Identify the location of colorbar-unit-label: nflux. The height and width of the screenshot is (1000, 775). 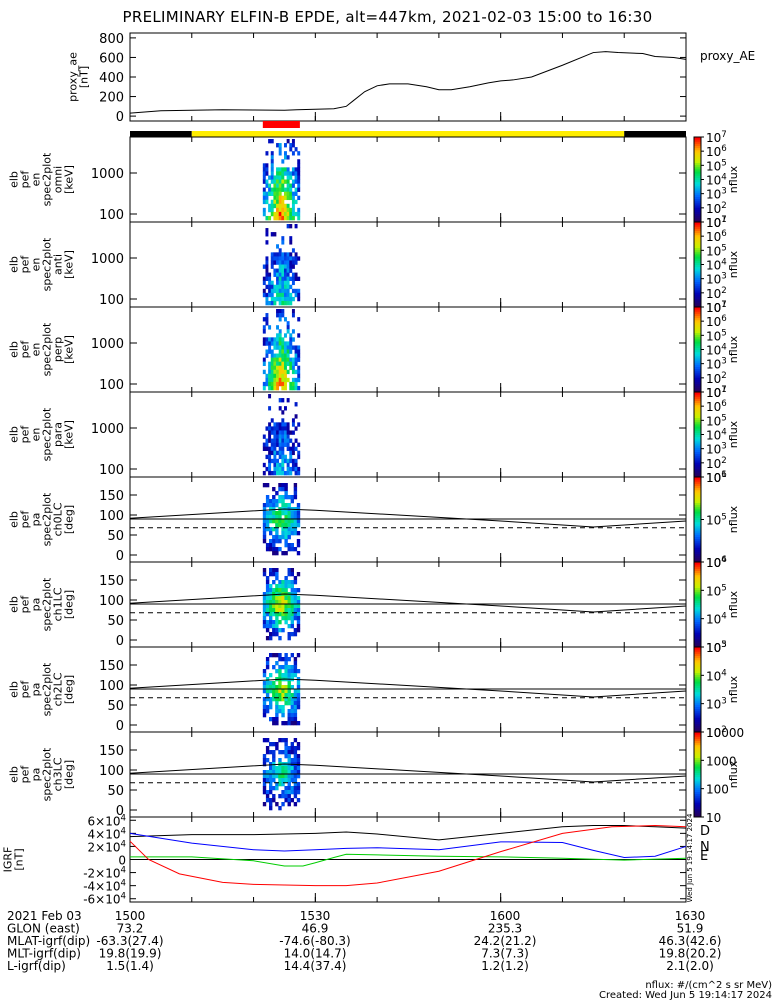
(733, 434).